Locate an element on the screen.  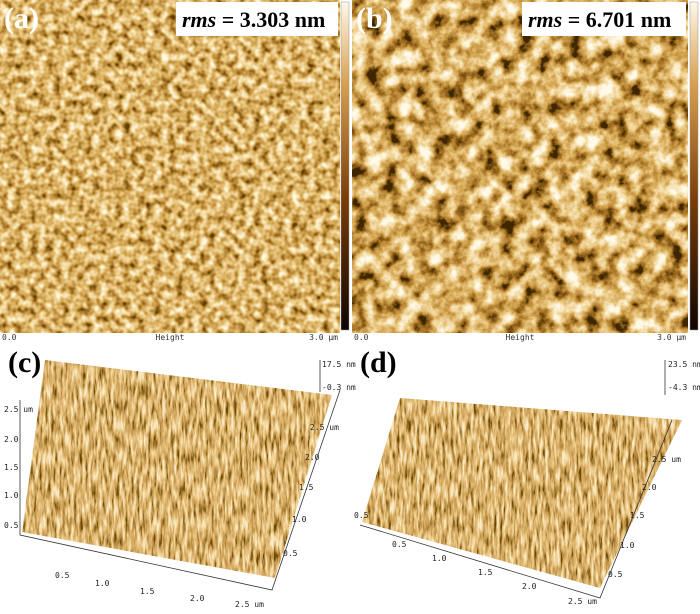
left-tick-label: 1.0 is located at coordinates (11, 495).